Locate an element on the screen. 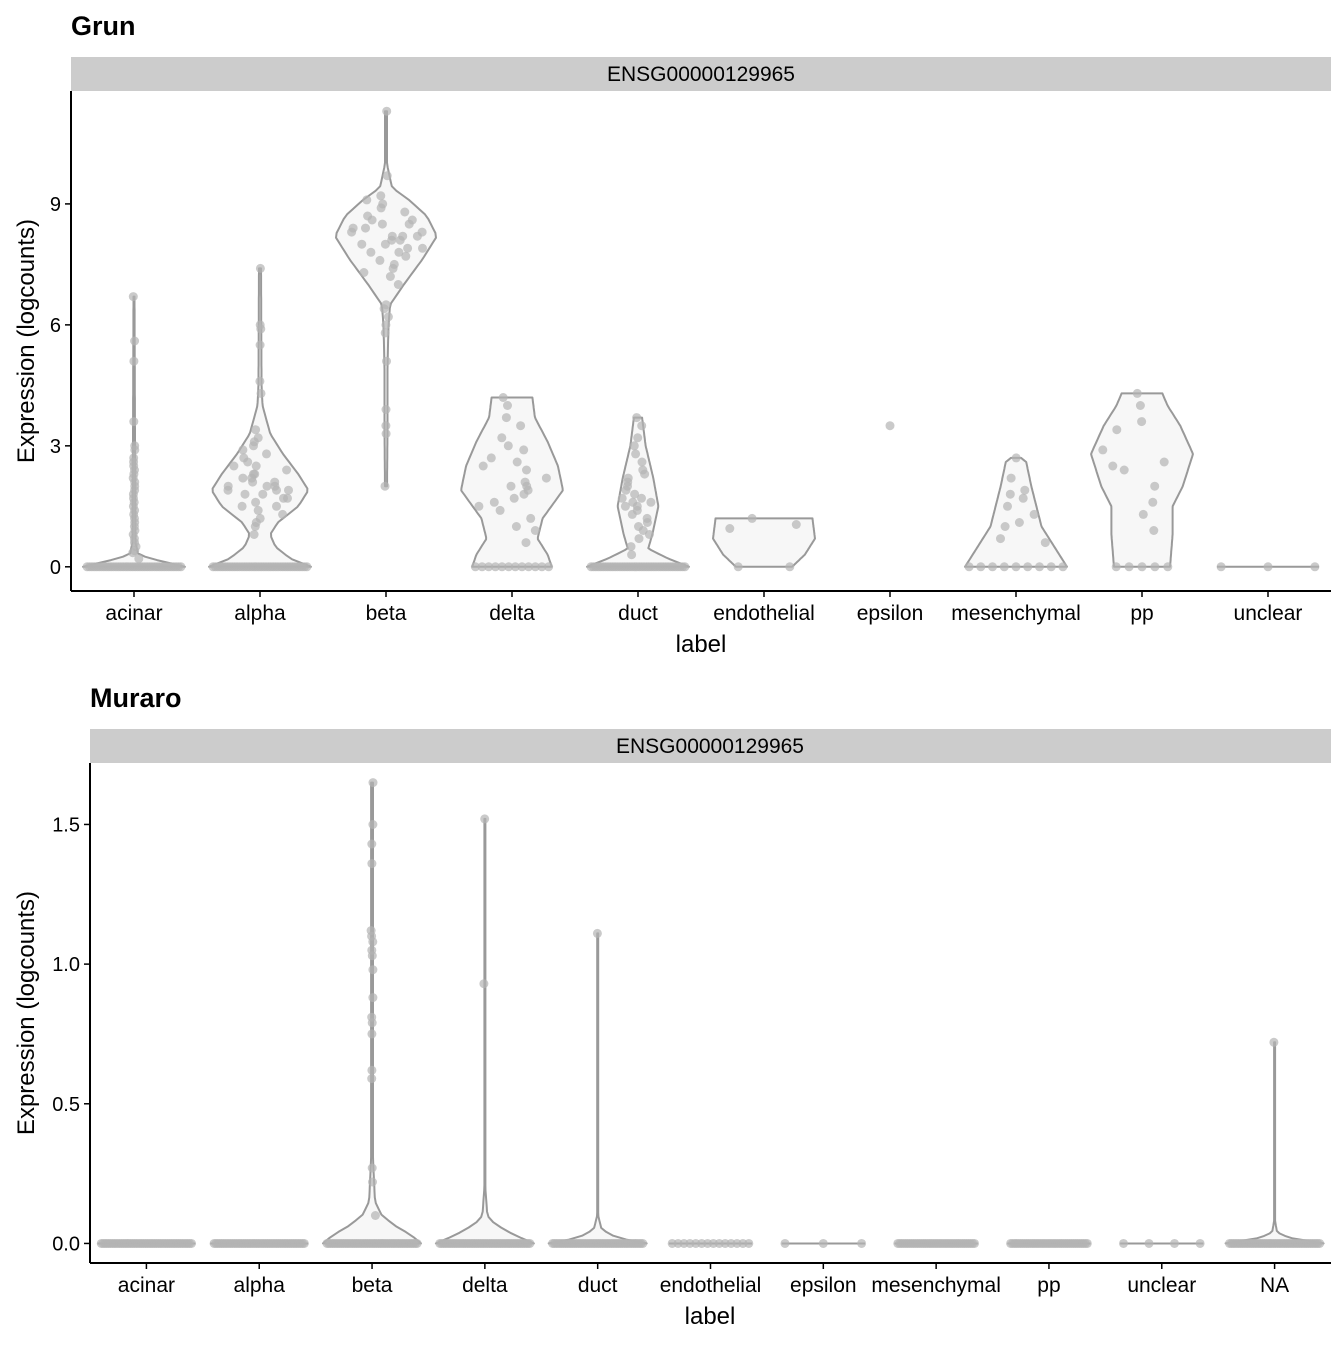 The width and height of the screenshot is (1344, 1349). x-tick-label: unclear is located at coordinates (1161, 1285).